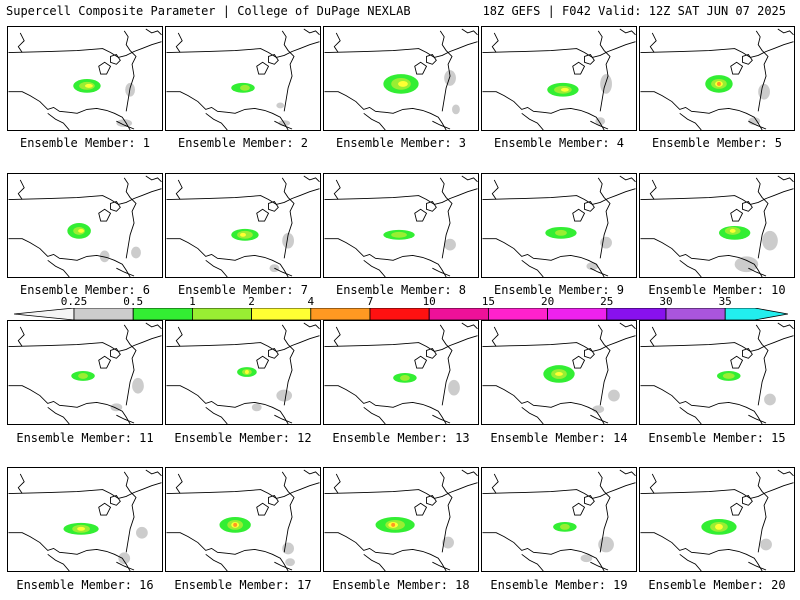 This screenshot has height=600, width=800. I want to click on colorbar-tick-label: 0.5, so click(133, 301).